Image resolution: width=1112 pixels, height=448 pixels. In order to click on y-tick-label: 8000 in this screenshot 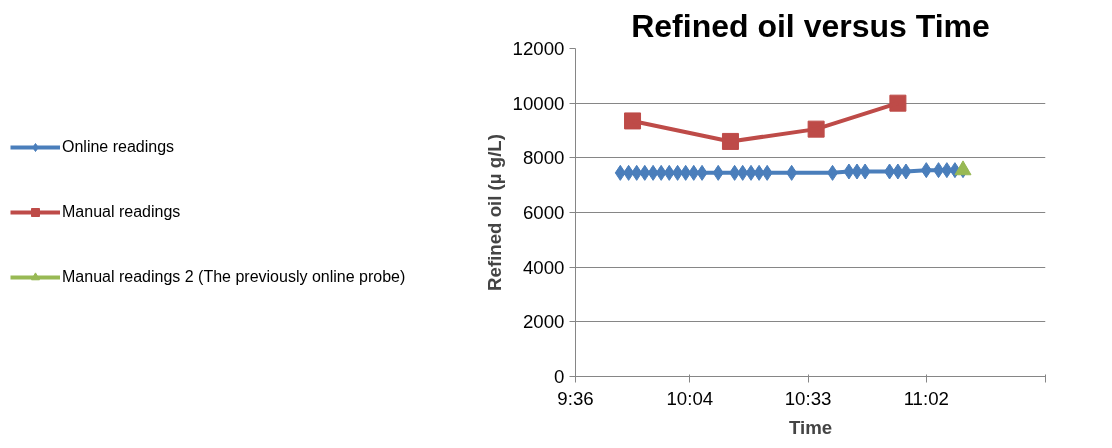, I will do `click(544, 158)`.